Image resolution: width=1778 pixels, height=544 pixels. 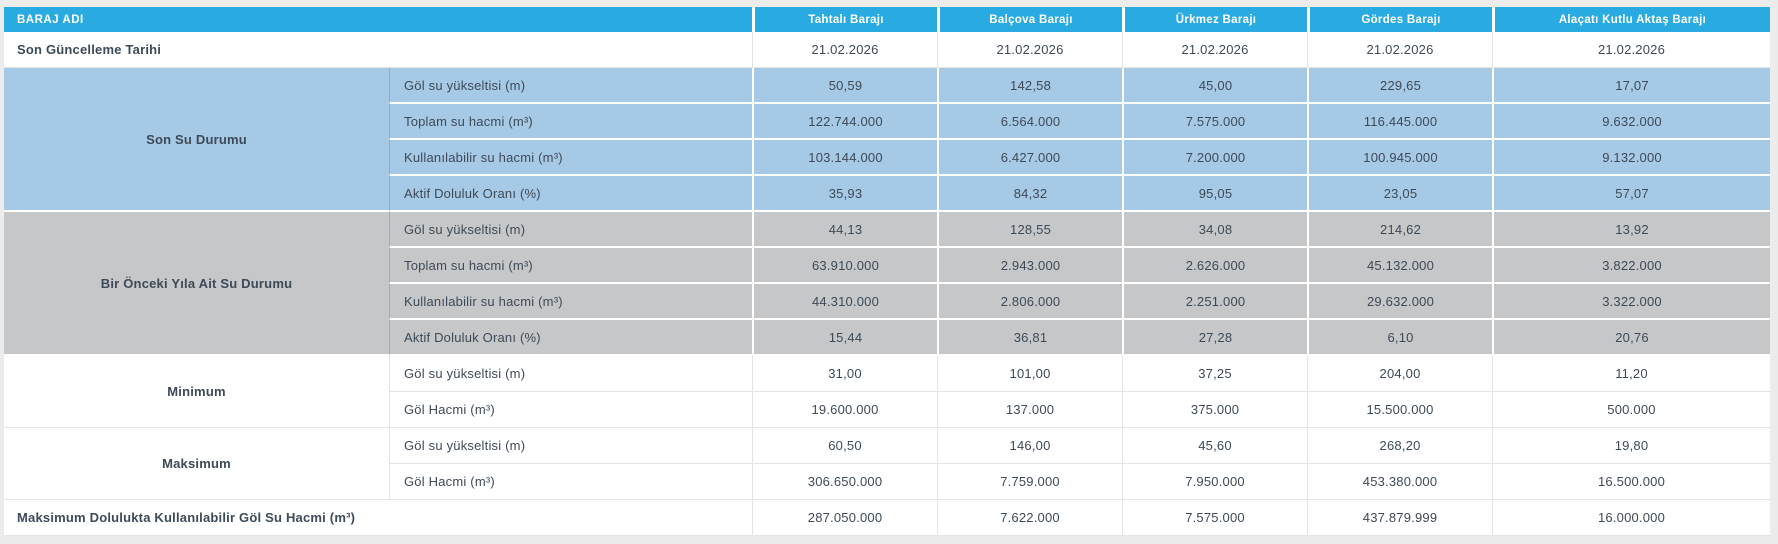 I want to click on metric-value: 453.380.000, so click(x=1400, y=482).